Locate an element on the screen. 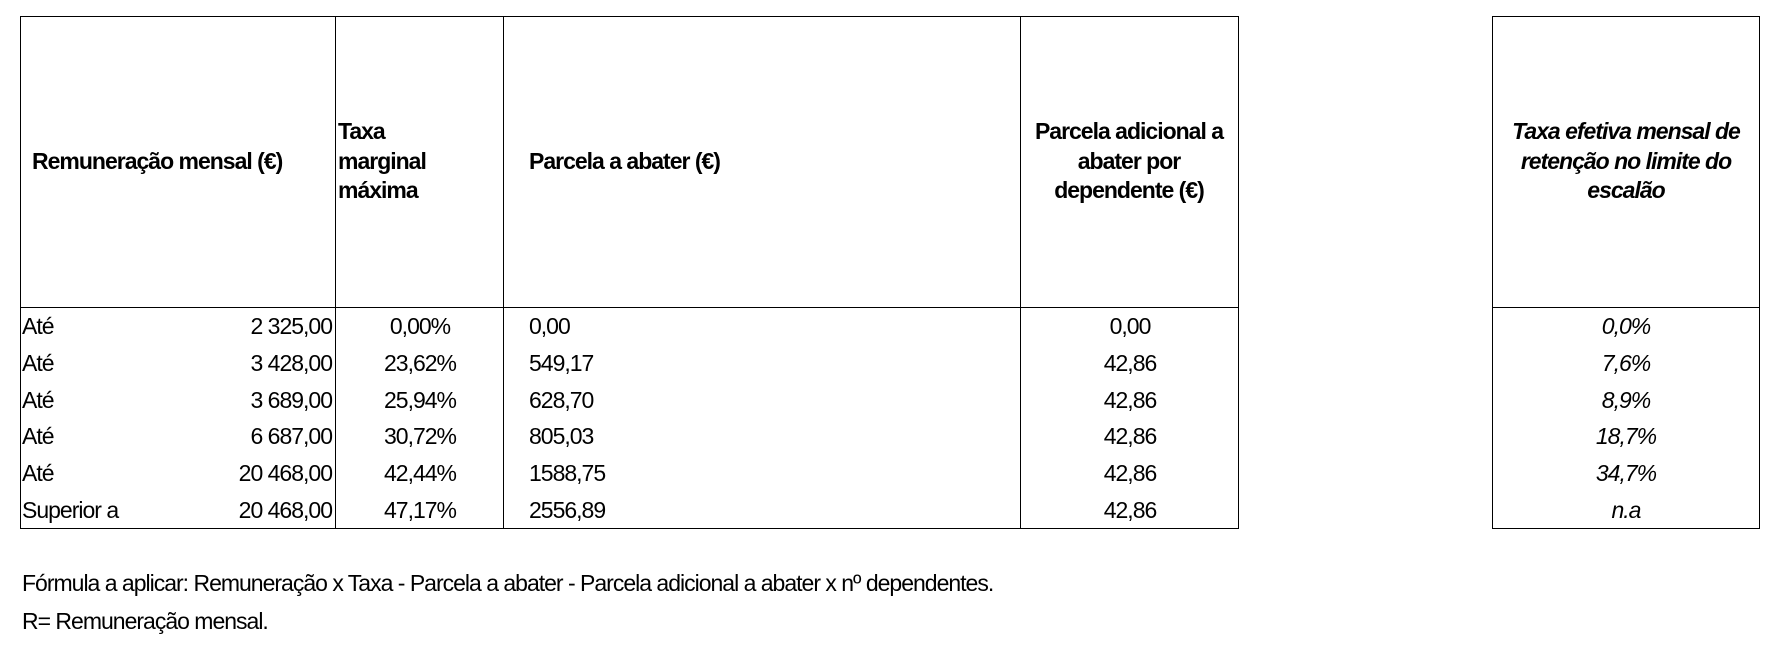  amount: 3 428,00 is located at coordinates (291, 363).